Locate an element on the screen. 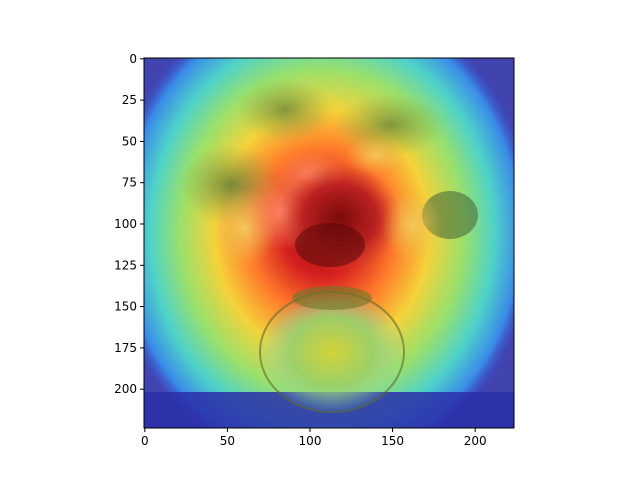 The height and width of the screenshot is (480, 640). x-tick-label: 200 is located at coordinates (475, 441).